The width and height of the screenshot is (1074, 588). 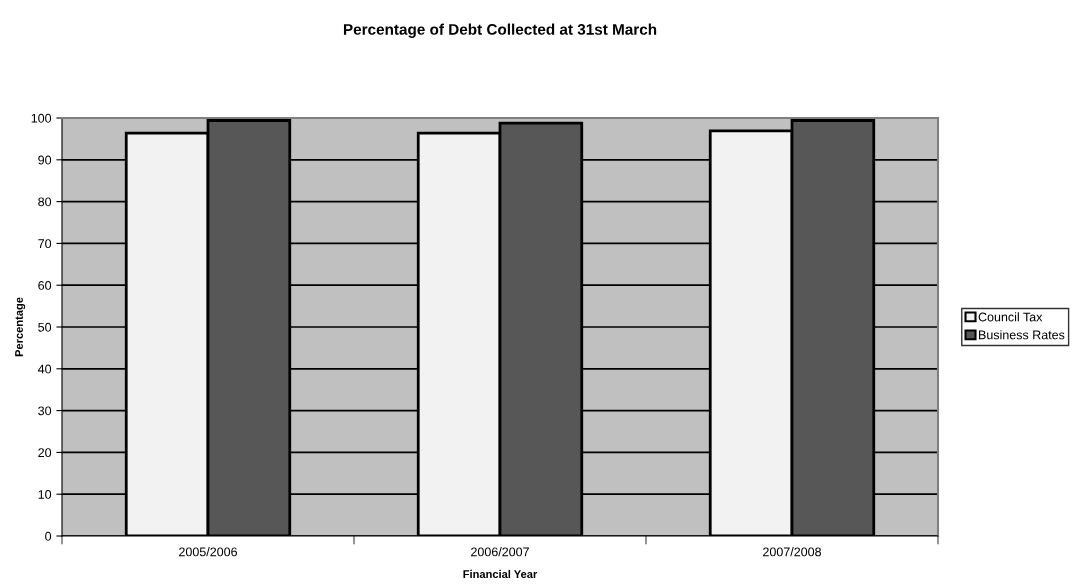 What do you see at coordinates (45, 244) in the screenshot?
I see `y-tick-label: 70` at bounding box center [45, 244].